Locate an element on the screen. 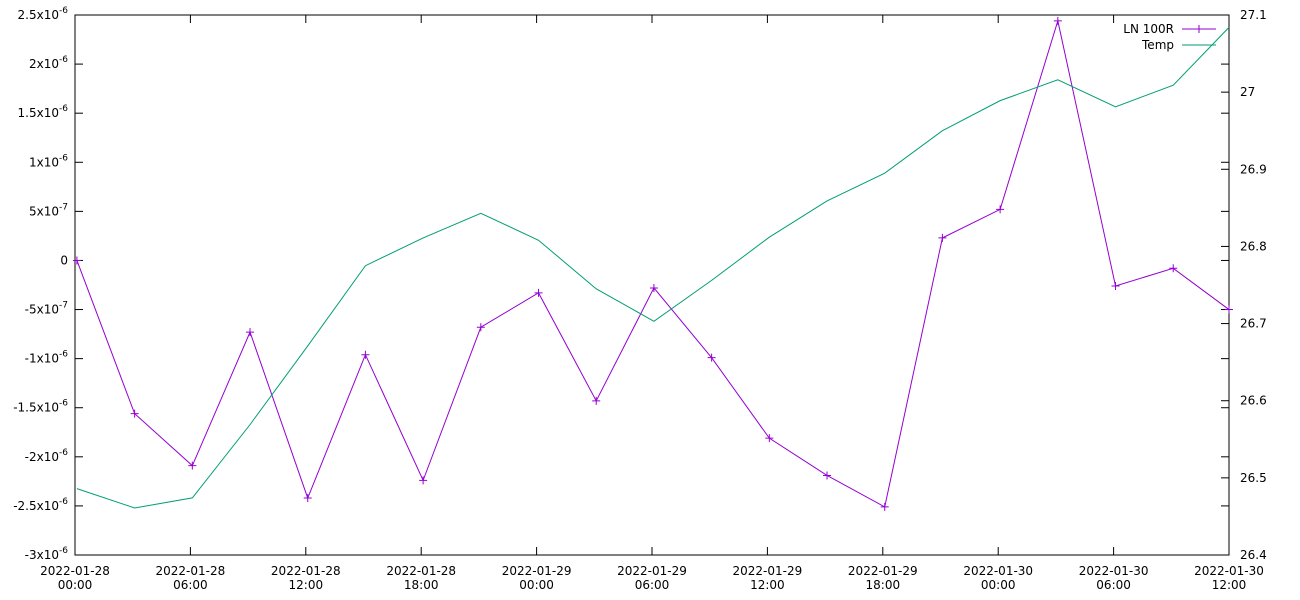 The width and height of the screenshot is (1300, 600). y-tick-label: -2.5x10⁻⁶ is located at coordinates (40, 505).